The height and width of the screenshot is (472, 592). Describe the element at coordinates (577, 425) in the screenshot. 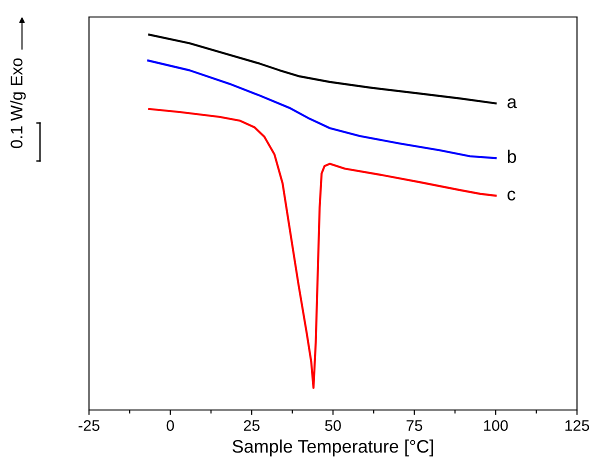

I see `x-tick-label: 125` at that location.